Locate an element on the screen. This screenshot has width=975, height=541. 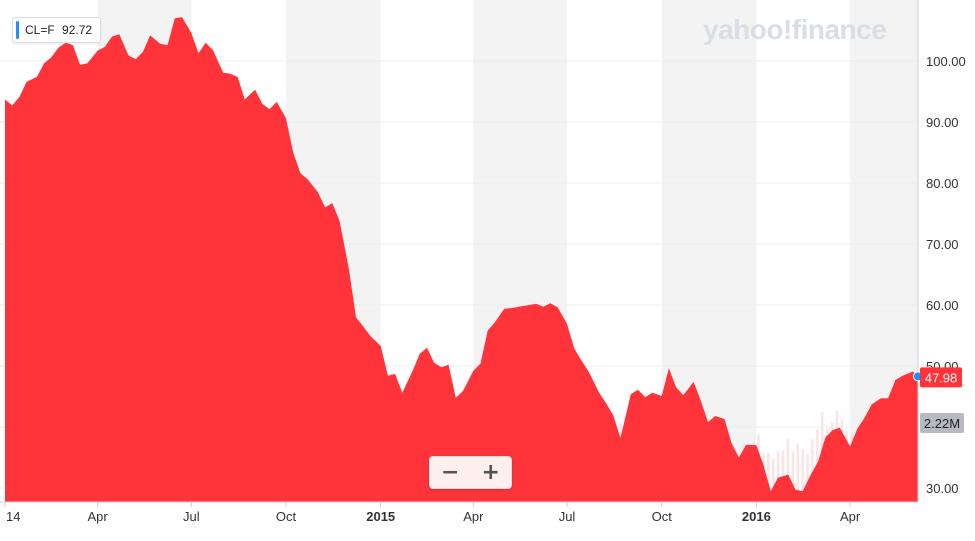
x-tick-label: 14 is located at coordinates (13, 516).